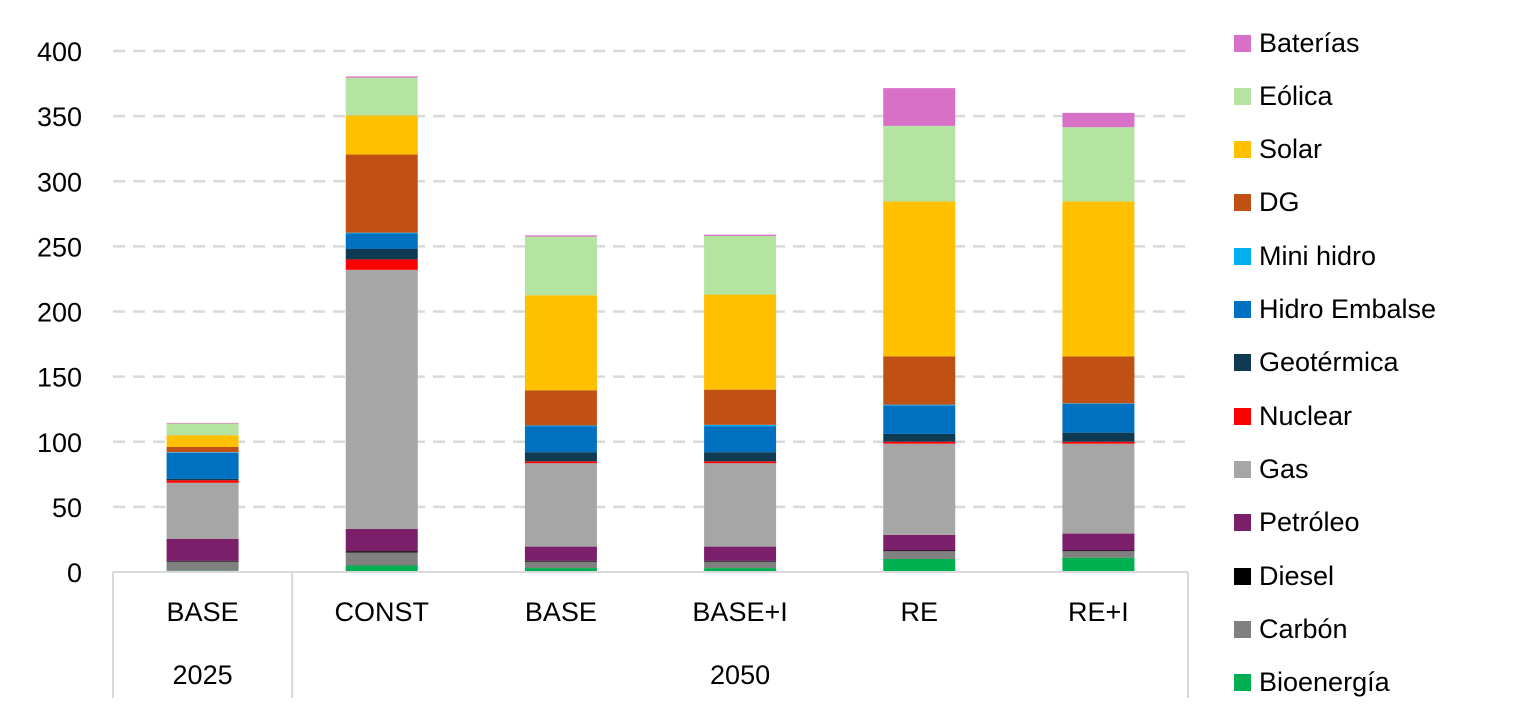 This screenshot has width=1540, height=728. Describe the element at coordinates (1291, 149) in the screenshot. I see `legend-label: Solar` at that location.